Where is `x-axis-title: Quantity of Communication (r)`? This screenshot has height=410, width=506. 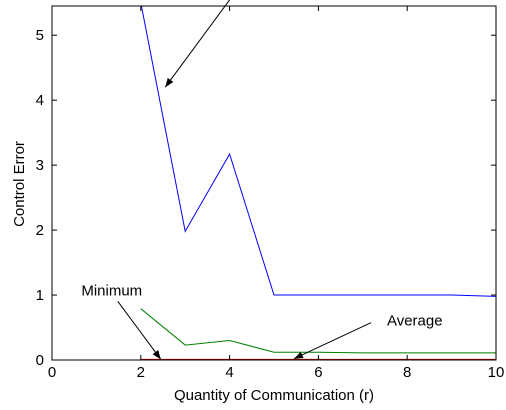 x-axis-title: Quantity of Communication (r) is located at coordinates (274, 395).